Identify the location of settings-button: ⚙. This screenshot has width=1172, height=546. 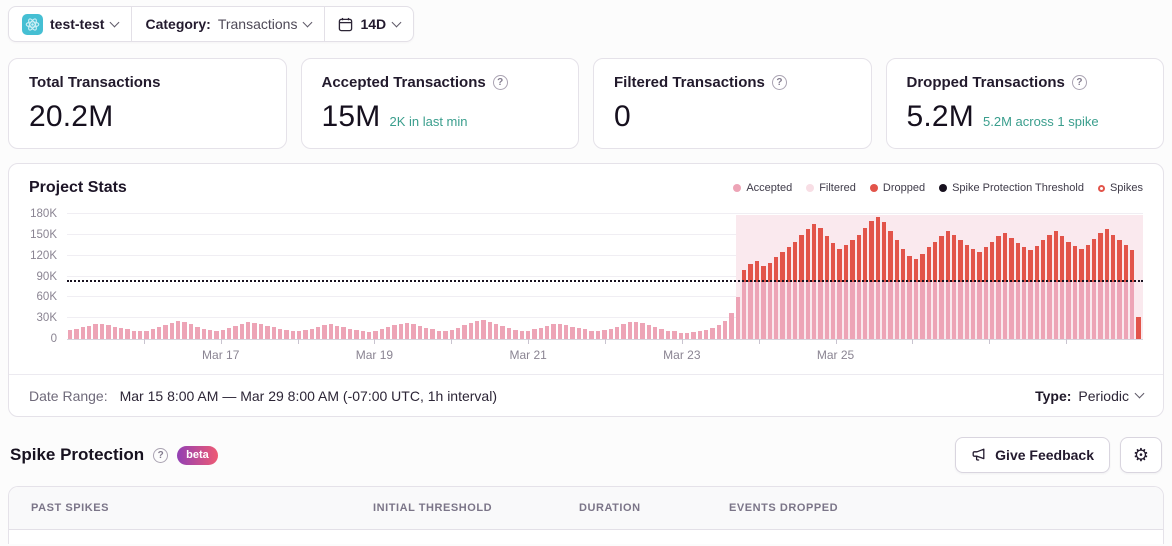
(1141, 455).